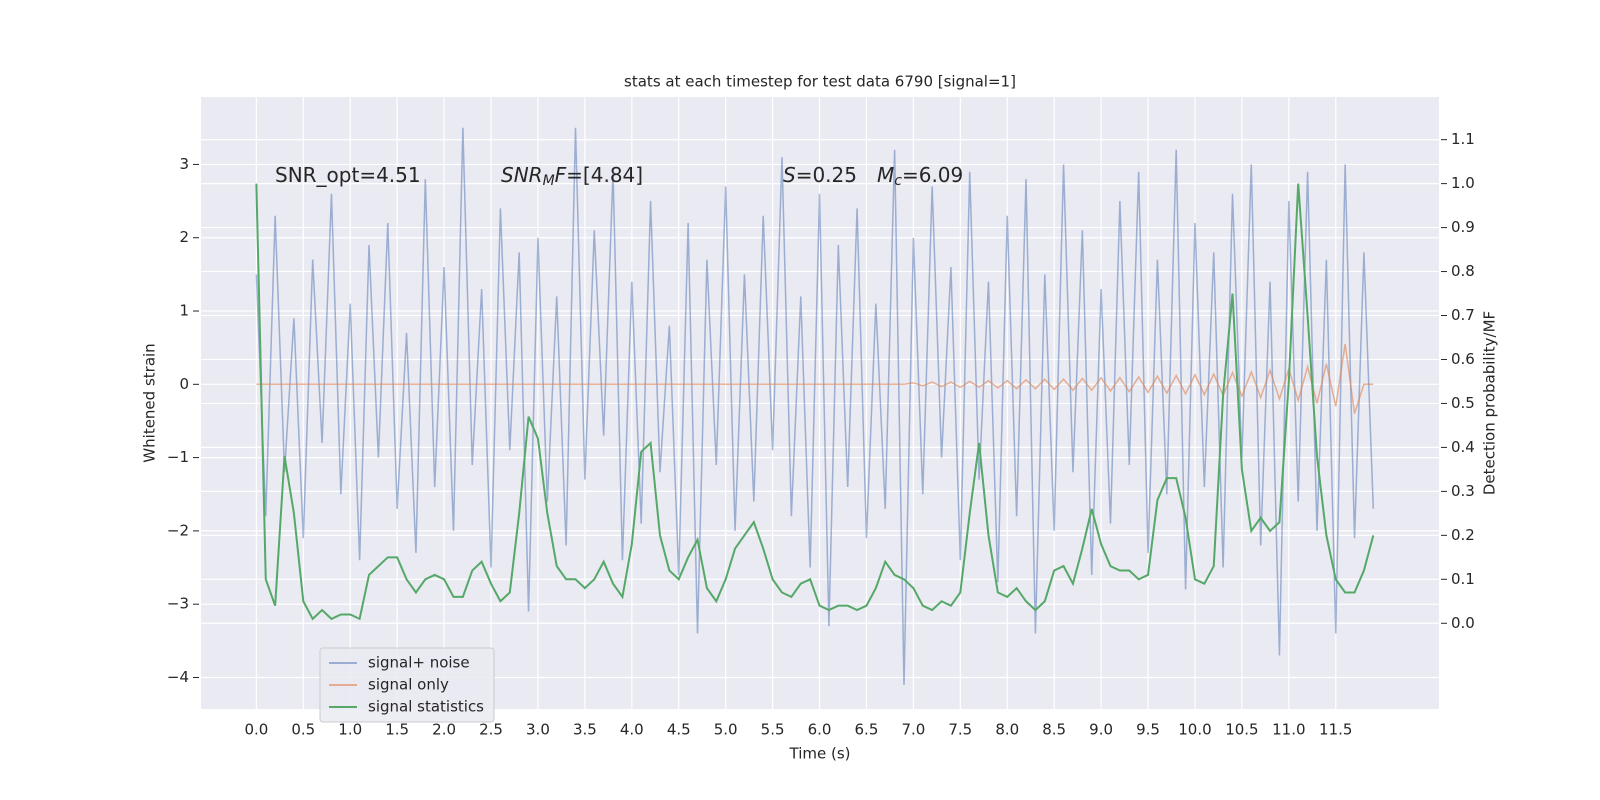  I want to click on y2-axis-label: Detection probability/MF, so click(1490, 403).